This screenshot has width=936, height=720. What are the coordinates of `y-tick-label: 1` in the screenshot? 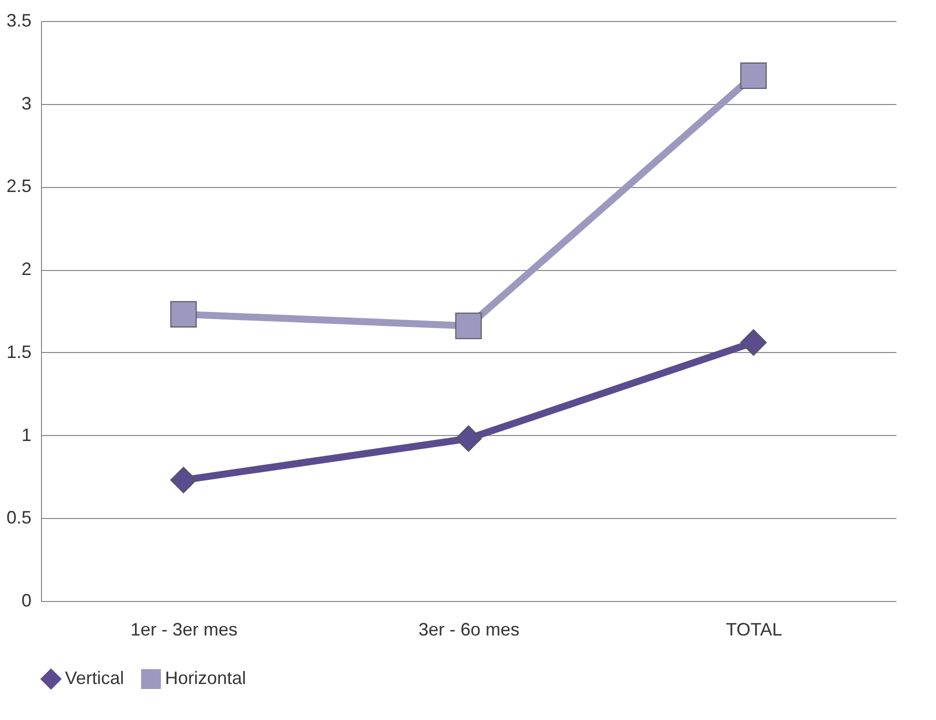 It's located at (26, 434).